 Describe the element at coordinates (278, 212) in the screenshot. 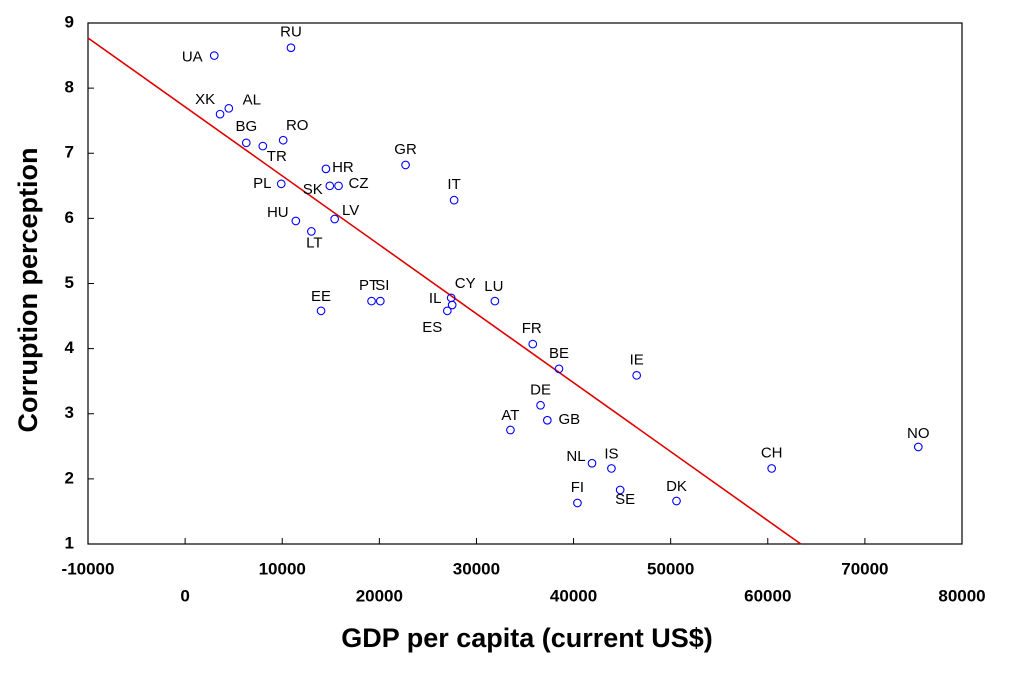

I see `point-label: HU` at that location.